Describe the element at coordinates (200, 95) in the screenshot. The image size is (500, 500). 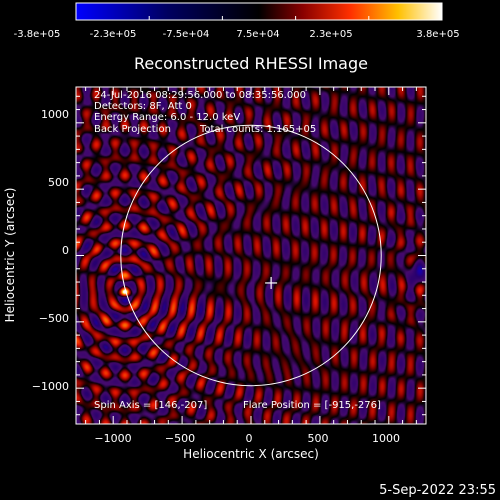
I see `annotation-time-range: 24-Jul-2016 08:29:56.000 to 08:35:56.000` at that location.